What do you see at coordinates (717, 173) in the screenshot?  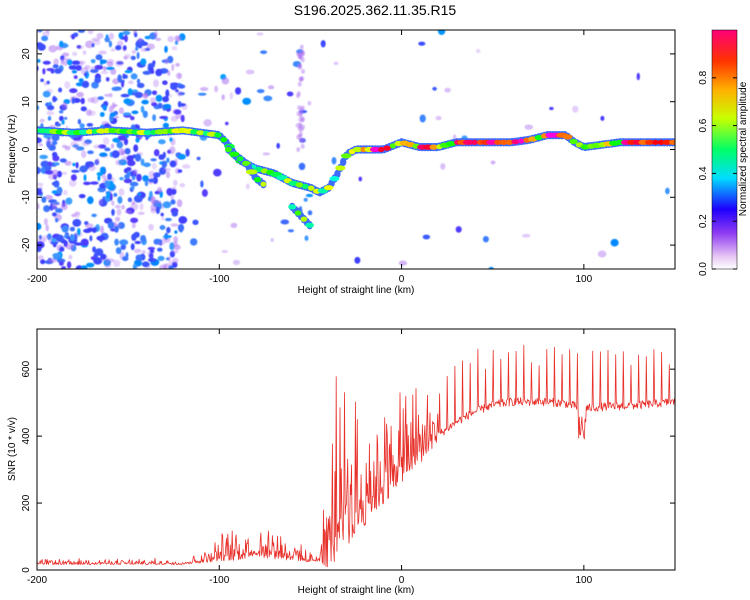 I see `colorbar-ticks: 0.0 0.2 0.4 0.6 0.8` at bounding box center [717, 173].